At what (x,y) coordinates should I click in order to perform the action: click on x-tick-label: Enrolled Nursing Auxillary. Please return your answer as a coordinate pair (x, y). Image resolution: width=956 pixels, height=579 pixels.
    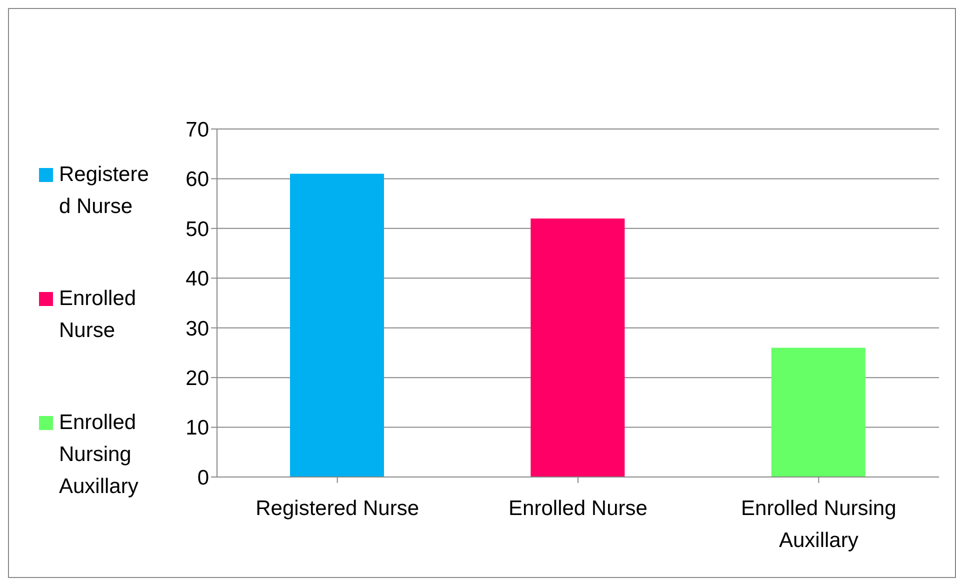
    Looking at the image, I should click on (818, 524).